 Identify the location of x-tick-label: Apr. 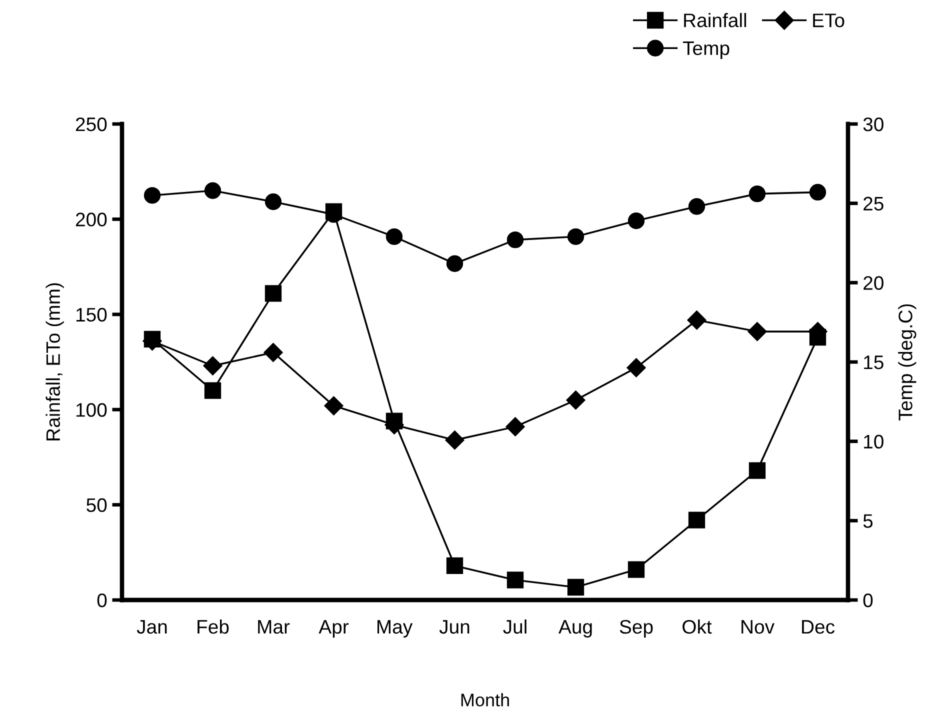
(333, 629).